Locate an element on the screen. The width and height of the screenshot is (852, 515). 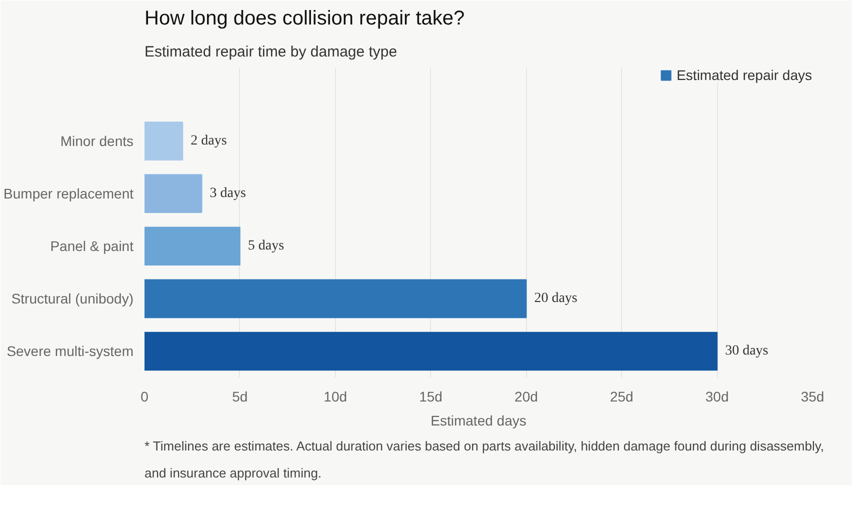
x-axis-title: Estimated days is located at coordinates (478, 420).